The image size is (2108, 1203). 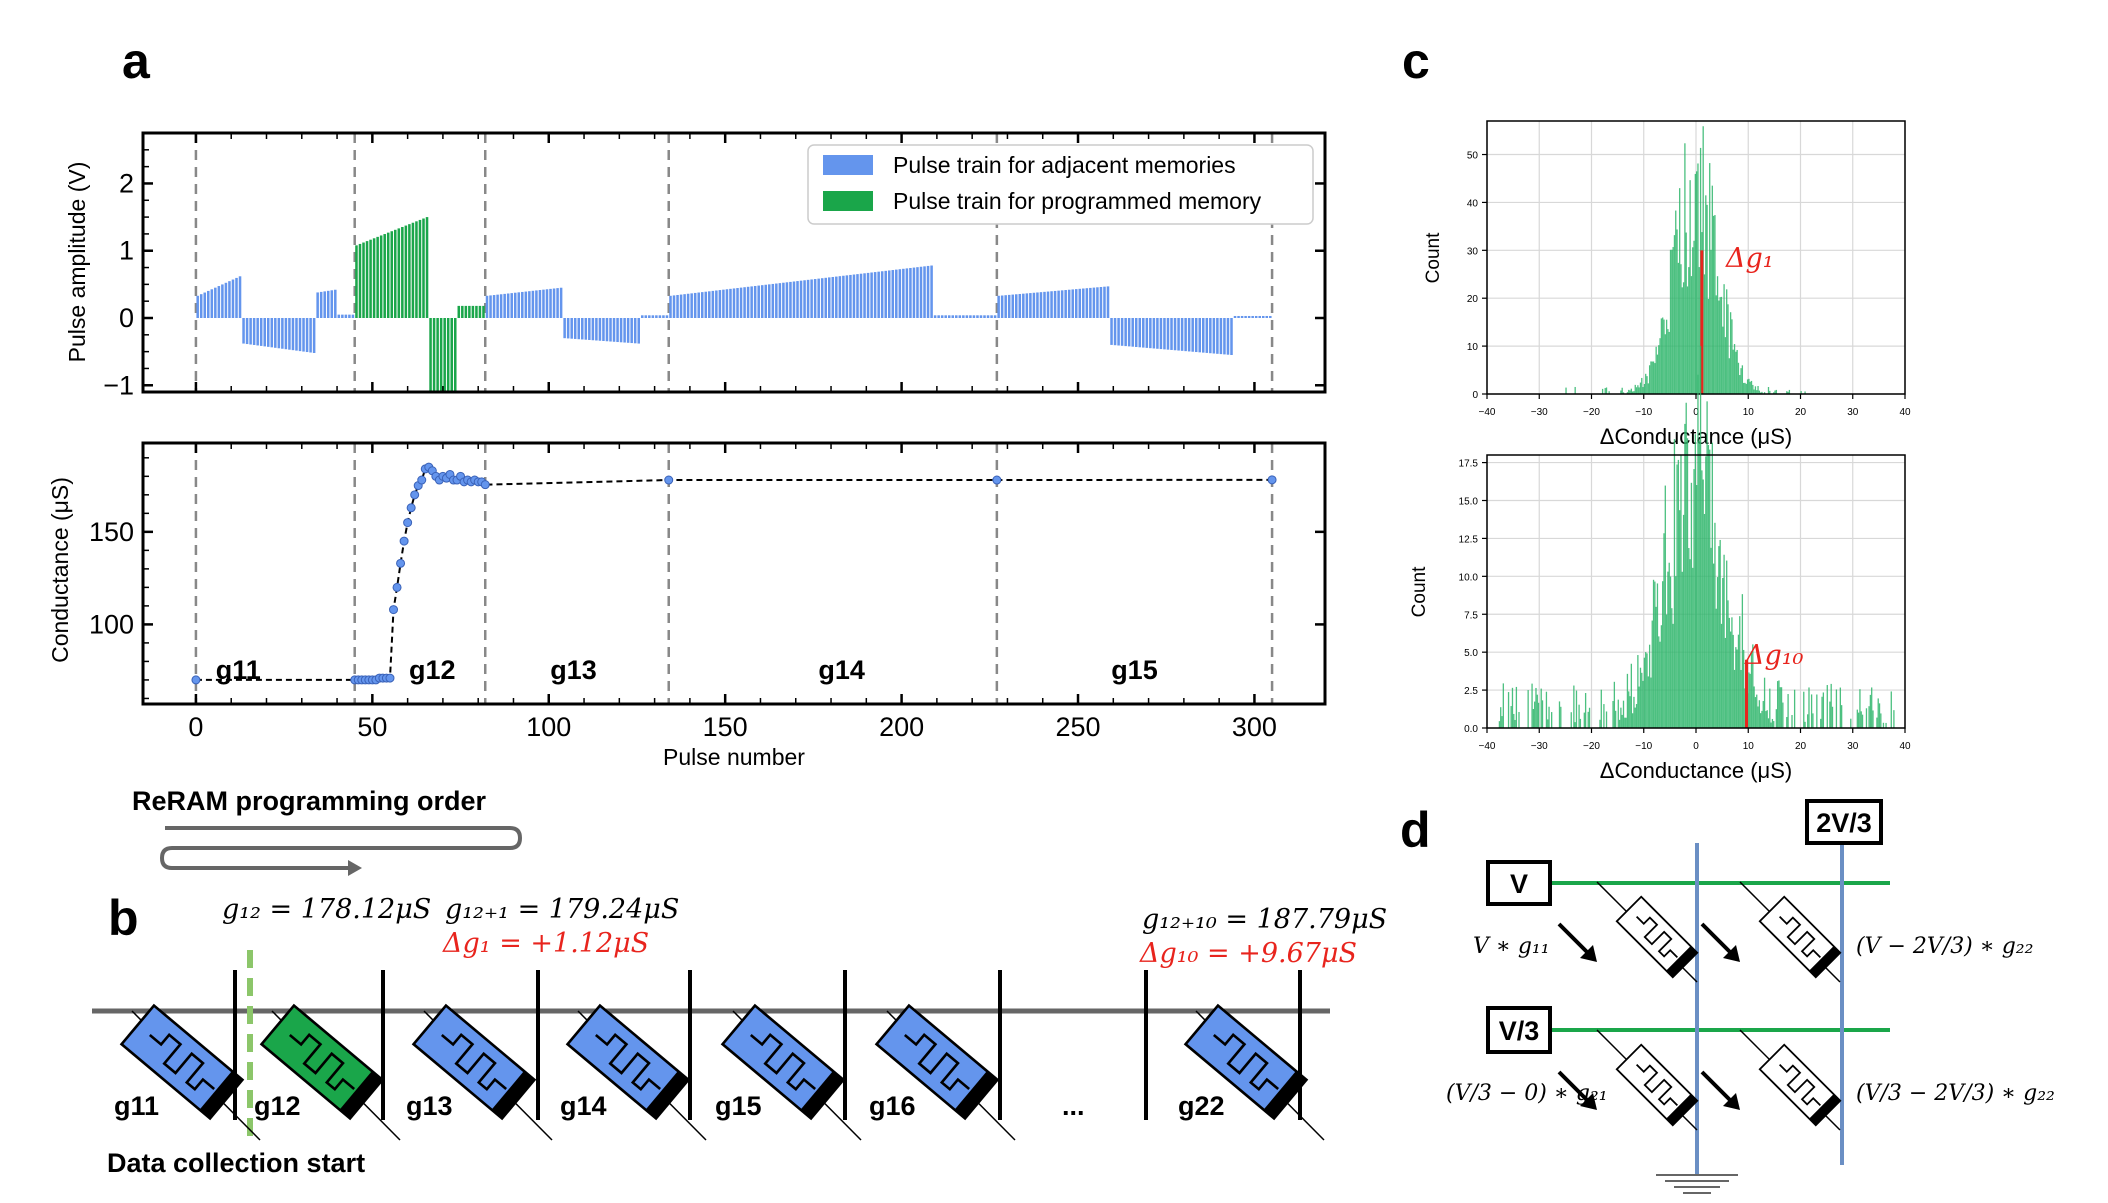 What do you see at coordinates (429, 1106) in the screenshot?
I see `cell-label-g13: g13` at bounding box center [429, 1106].